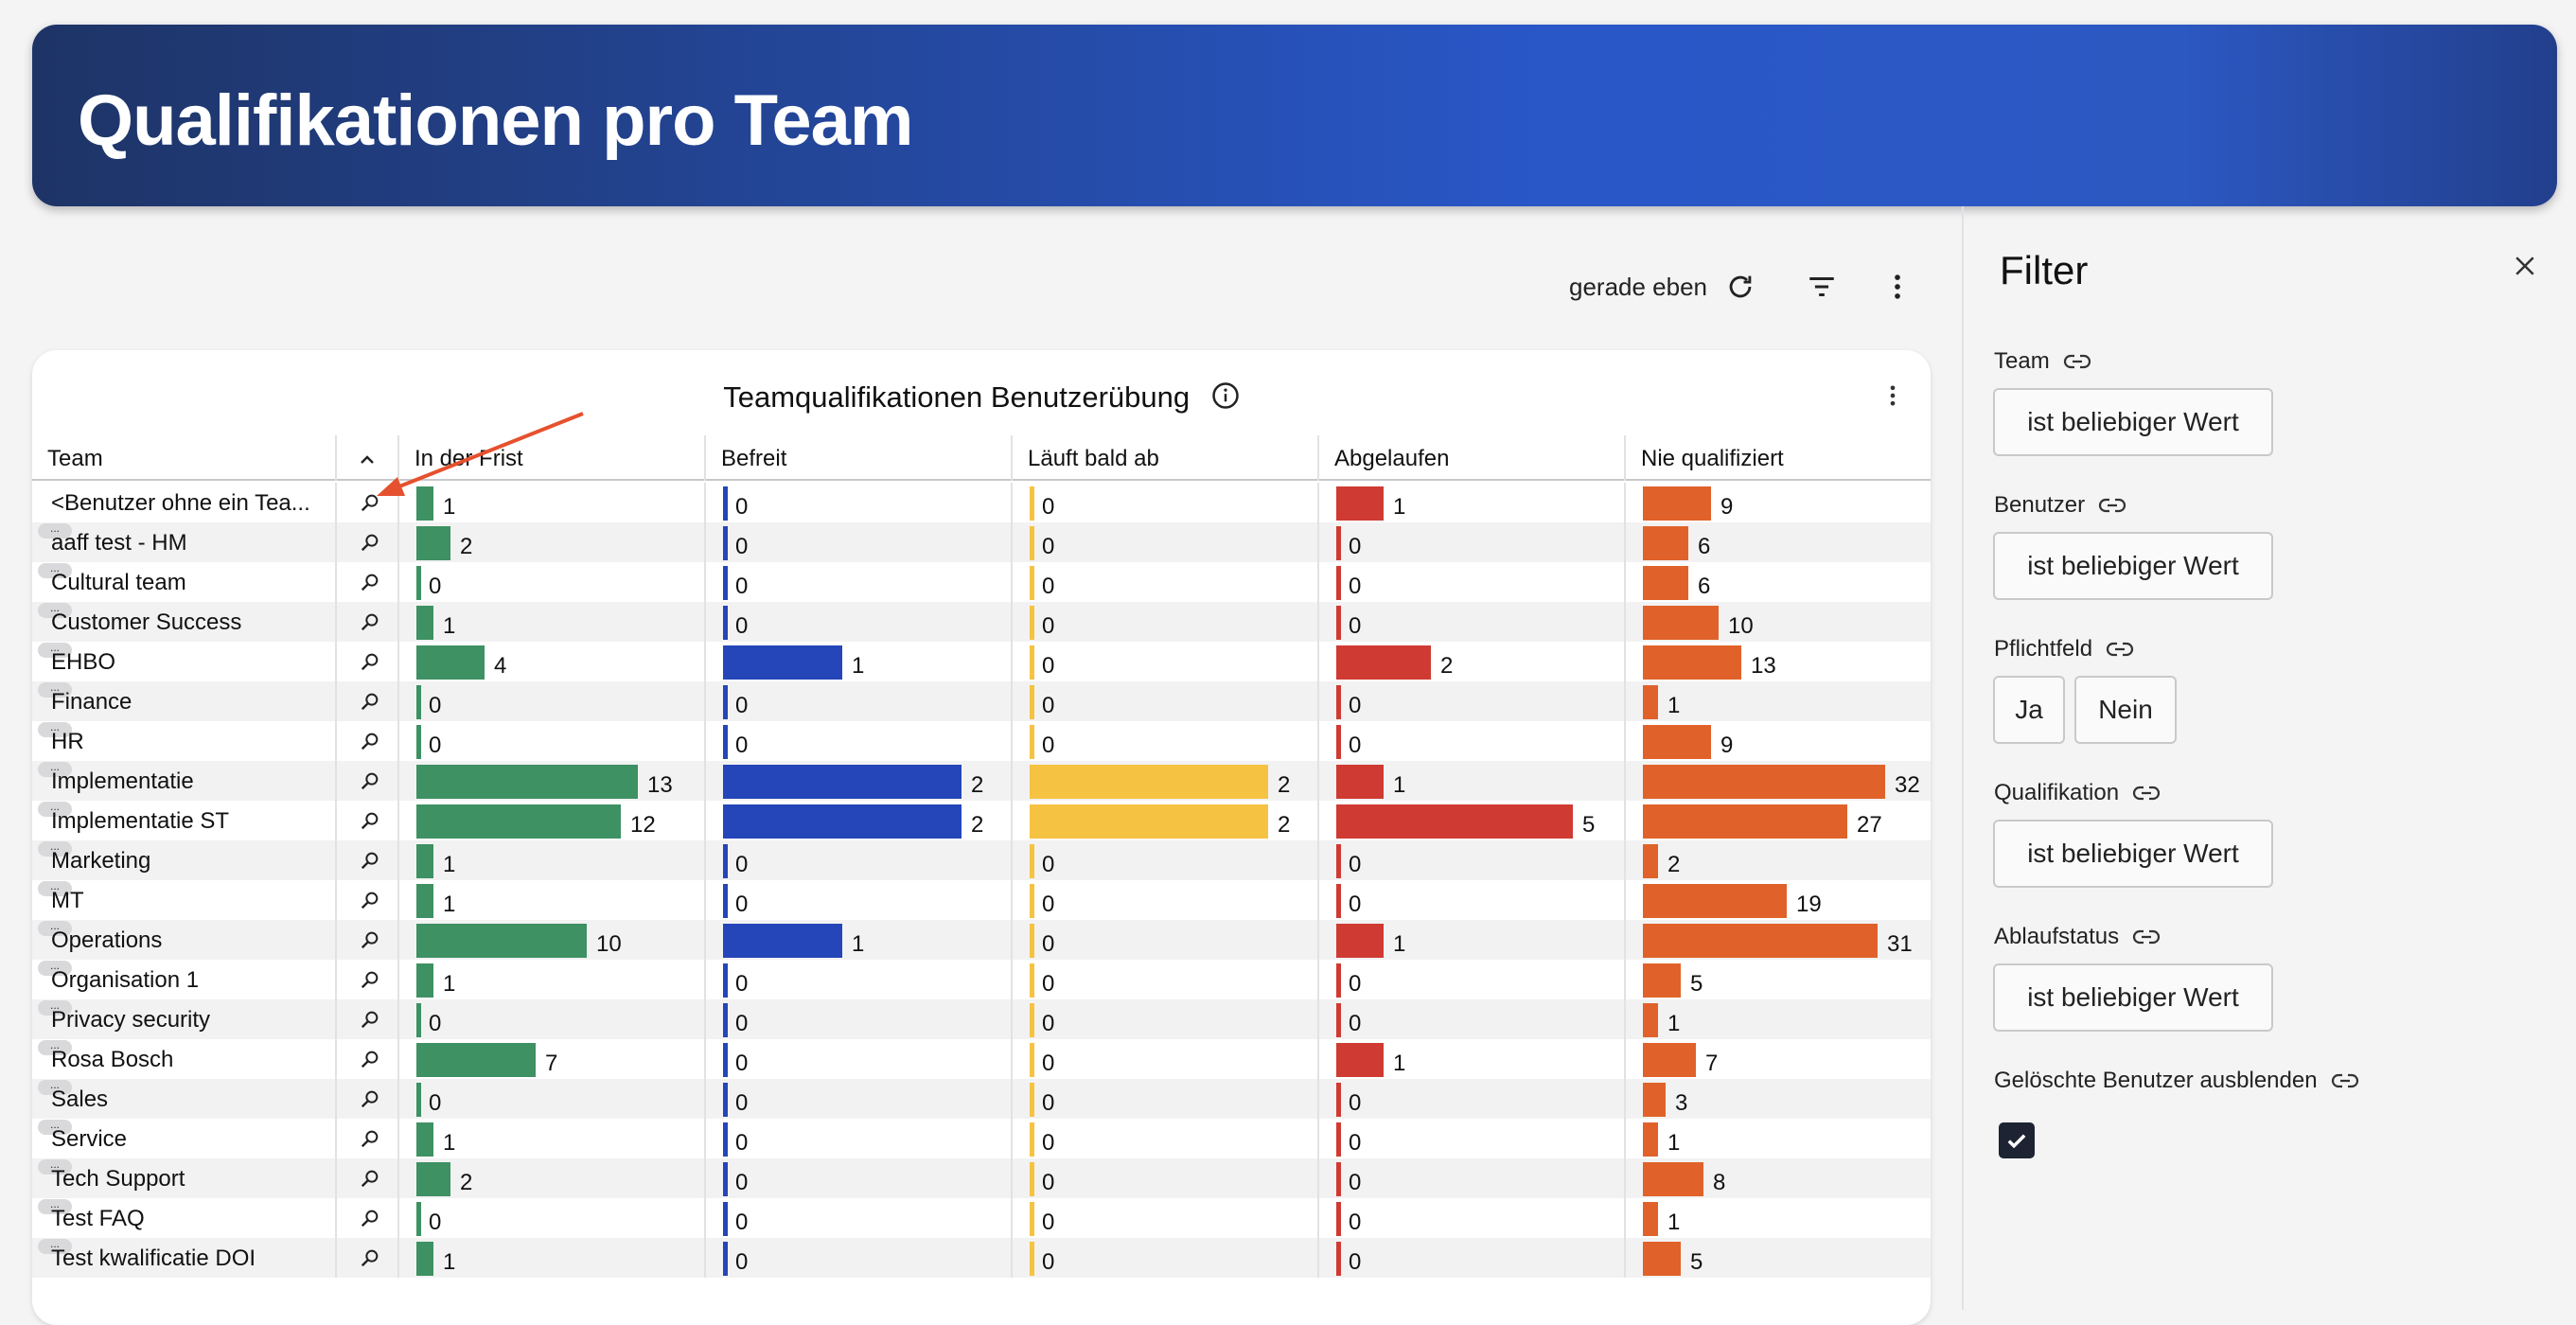 This screenshot has height=1325, width=2576. Describe the element at coordinates (368, 458) in the screenshot. I see `sort-ascending-icon` at that location.